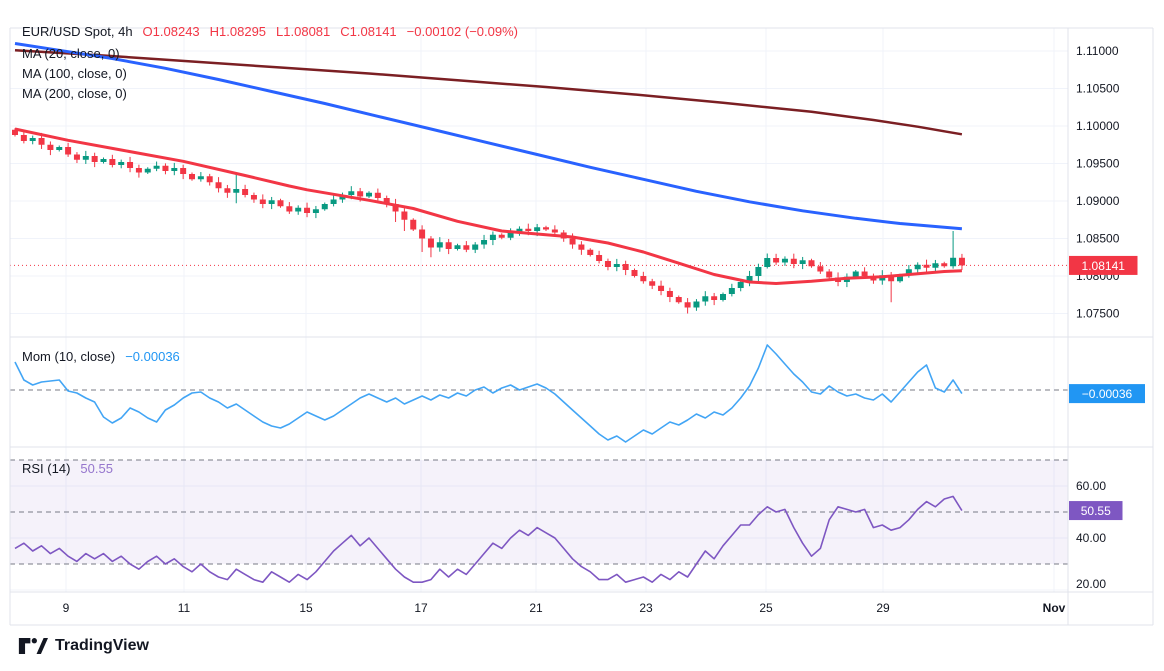  I want to click on time-axis: 9 11 15 17 21 23 25 29 Nov, so click(564, 608).